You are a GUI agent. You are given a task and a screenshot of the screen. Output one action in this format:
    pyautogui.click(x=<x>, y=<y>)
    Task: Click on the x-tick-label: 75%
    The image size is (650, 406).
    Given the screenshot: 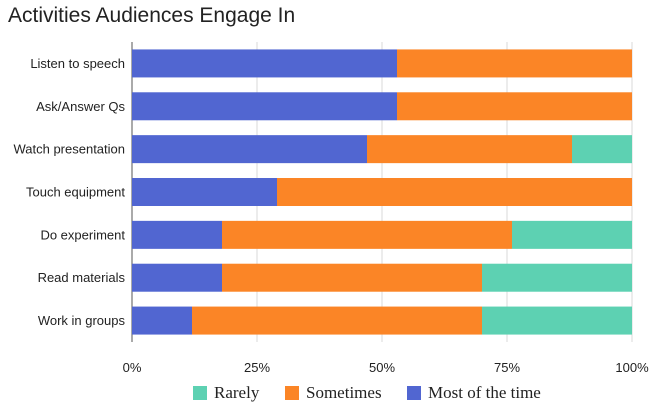 What is the action you would take?
    pyautogui.click(x=507, y=367)
    